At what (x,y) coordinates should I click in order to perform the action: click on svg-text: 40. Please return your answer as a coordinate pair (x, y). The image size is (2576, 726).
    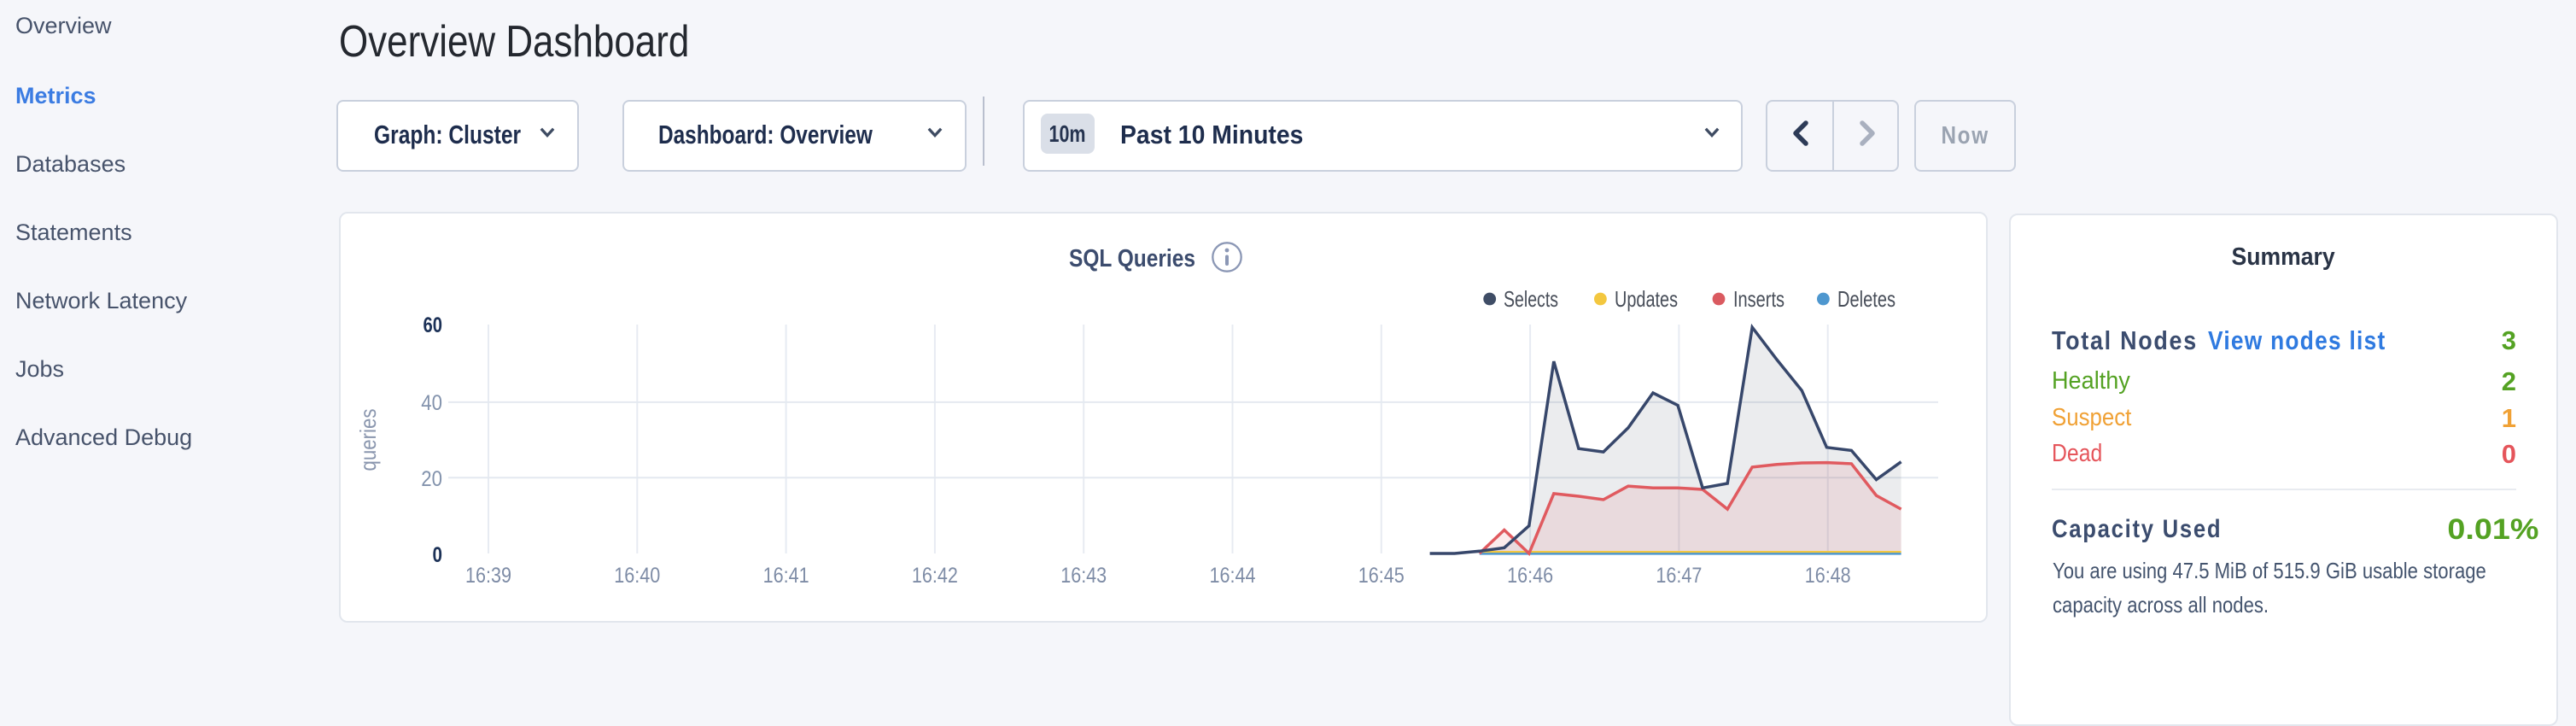
    Looking at the image, I should click on (431, 403).